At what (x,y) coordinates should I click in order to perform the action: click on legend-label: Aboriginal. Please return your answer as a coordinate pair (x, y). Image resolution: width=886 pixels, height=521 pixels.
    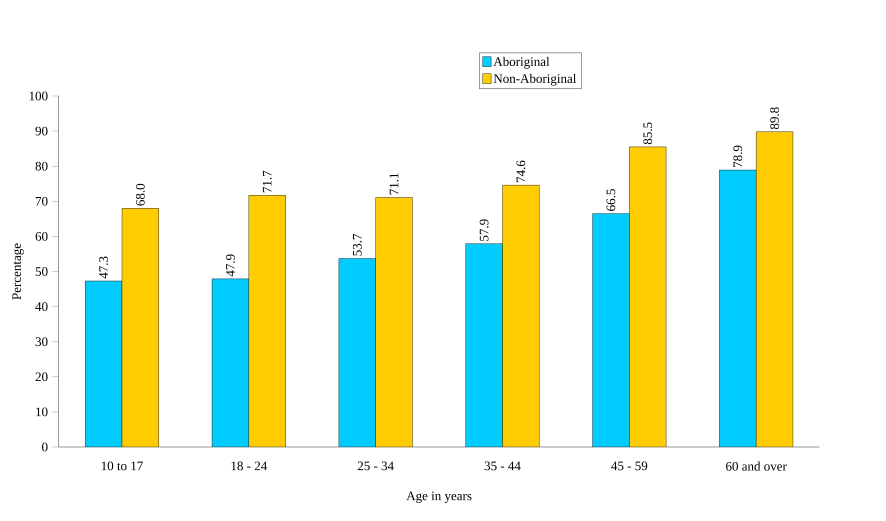
    Looking at the image, I should click on (521, 62).